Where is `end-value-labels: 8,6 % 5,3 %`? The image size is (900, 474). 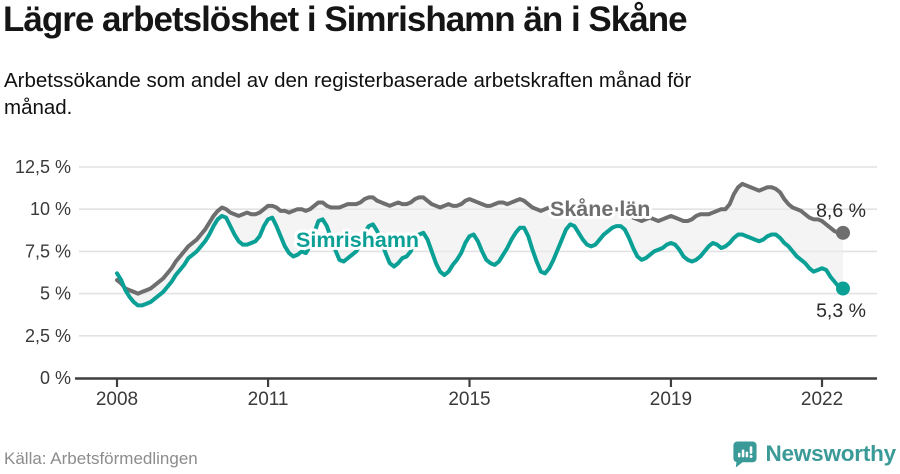
end-value-labels: 8,6 % 5,3 % is located at coordinates (841, 261).